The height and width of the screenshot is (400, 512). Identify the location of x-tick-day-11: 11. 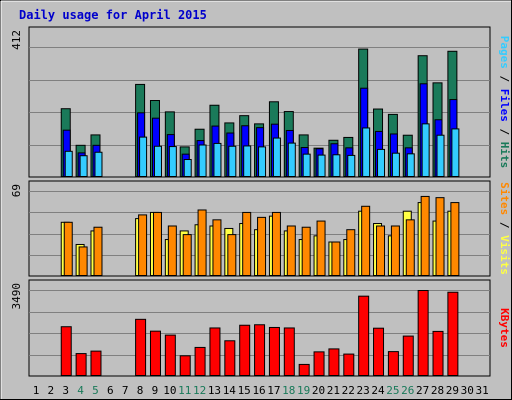
(184, 390).